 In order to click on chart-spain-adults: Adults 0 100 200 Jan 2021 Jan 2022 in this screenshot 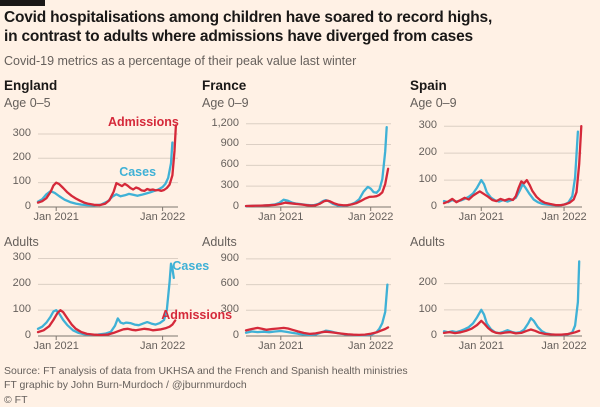, I will do `click(501, 293)`.